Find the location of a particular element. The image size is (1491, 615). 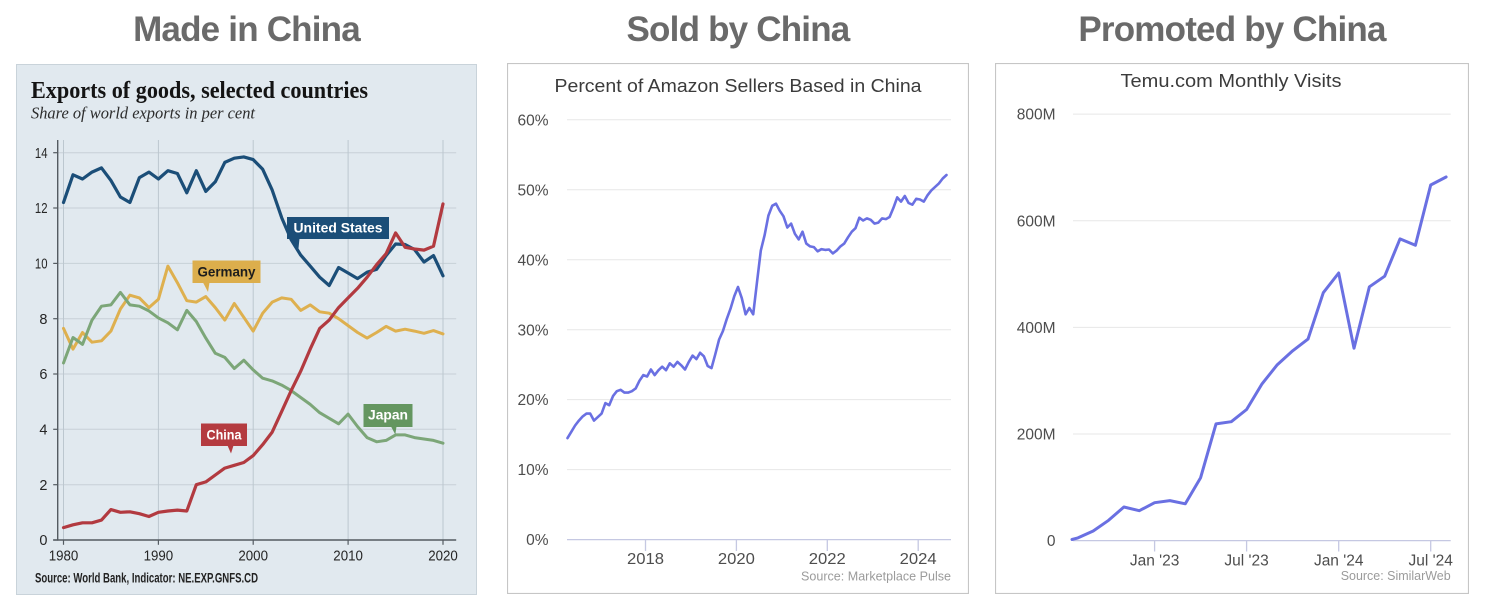

svg-text: 600M is located at coordinates (1036, 221).